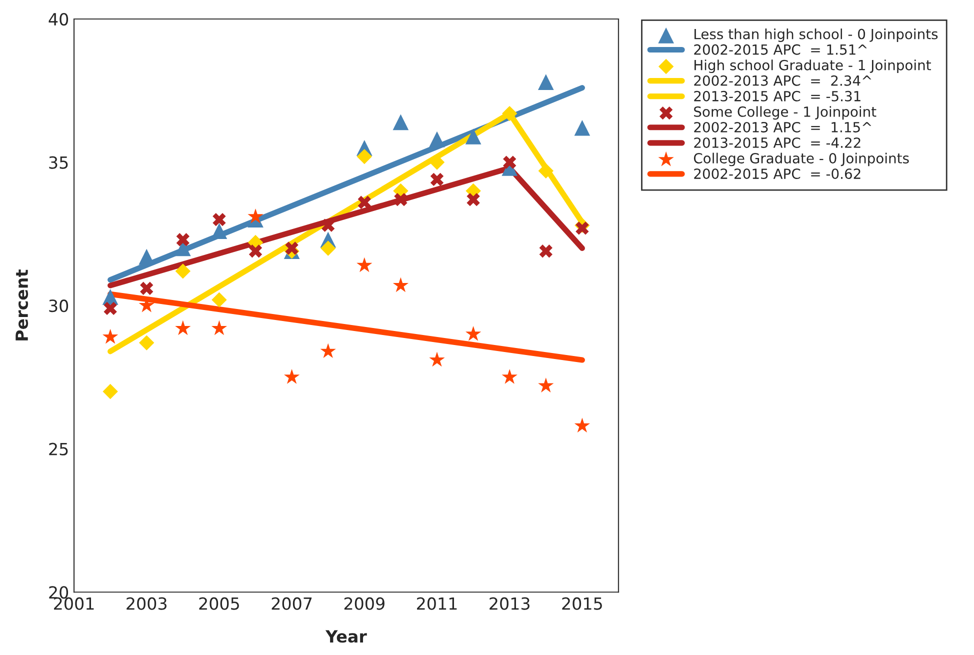 The width and height of the screenshot is (974, 655). What do you see at coordinates (364, 603) in the screenshot?
I see `x-tick-label: 2009` at bounding box center [364, 603].